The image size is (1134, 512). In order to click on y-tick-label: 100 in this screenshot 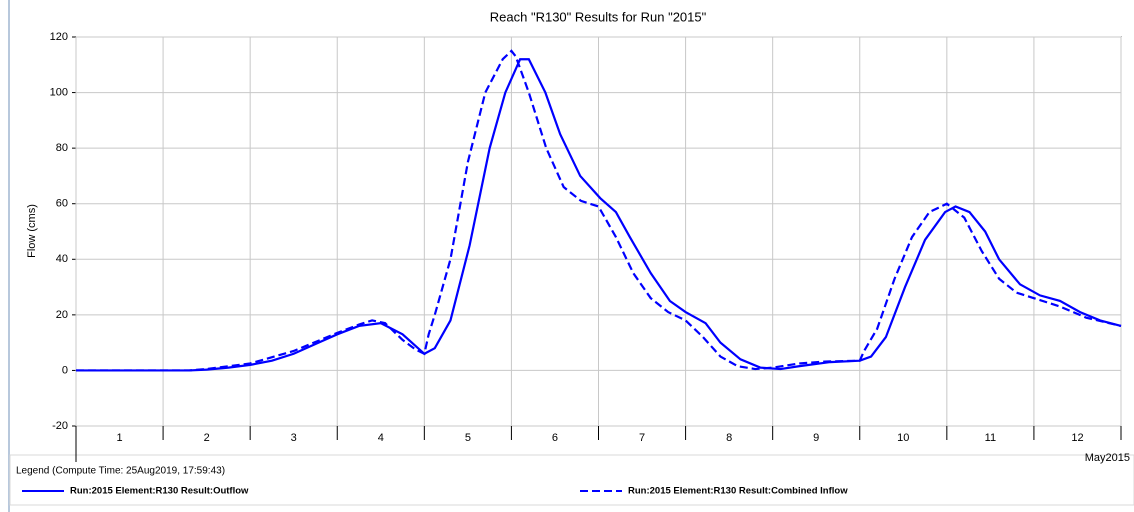, I will do `click(59, 92)`.